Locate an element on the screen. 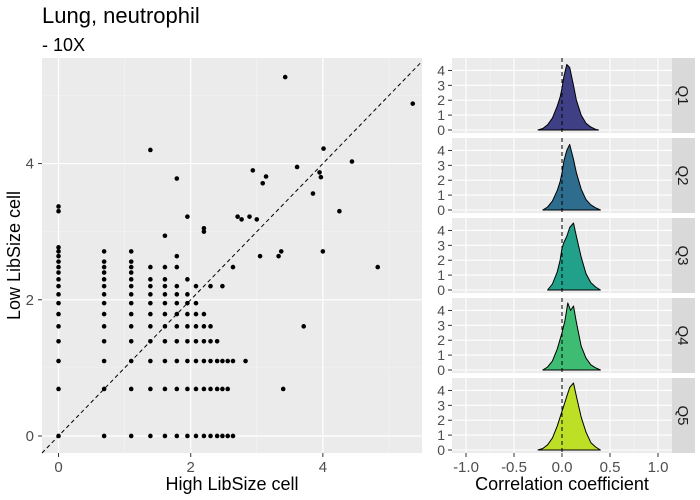 The width and height of the screenshot is (700, 500). facet-strip-label: Q5 is located at coordinates (682, 415).